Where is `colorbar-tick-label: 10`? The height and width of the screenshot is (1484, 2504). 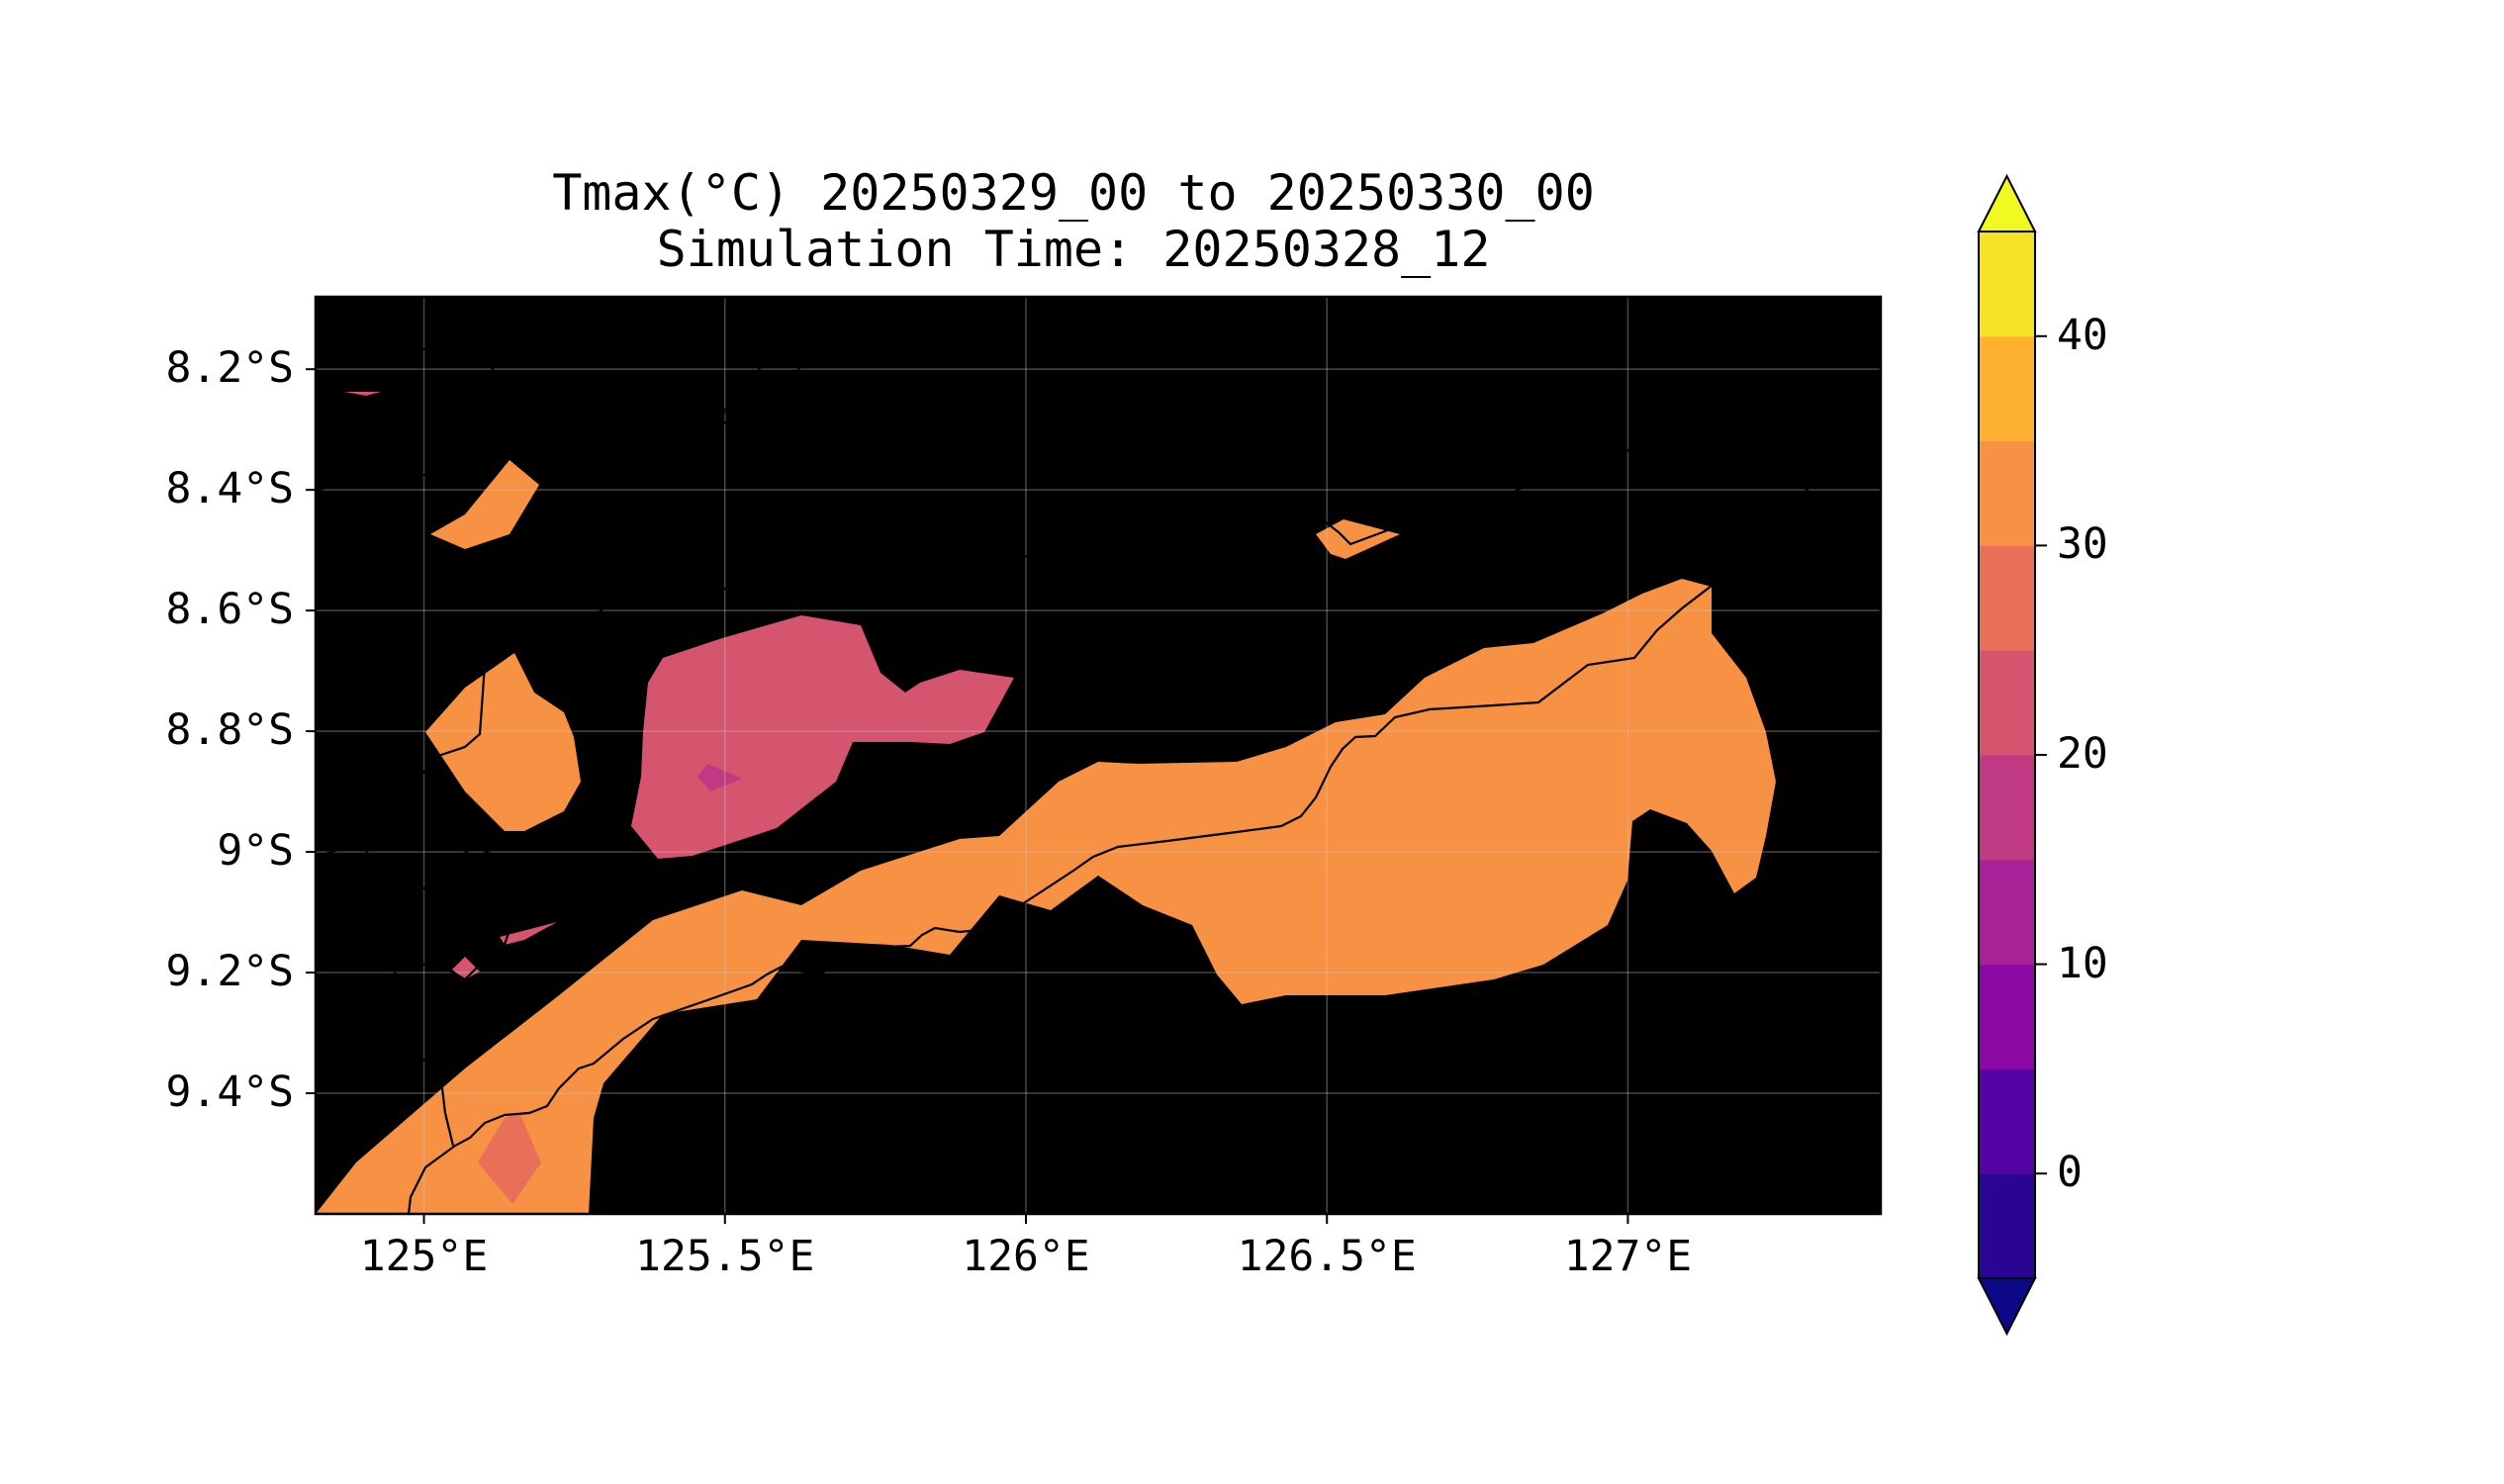
colorbar-tick-label: 10 is located at coordinates (2082, 963).